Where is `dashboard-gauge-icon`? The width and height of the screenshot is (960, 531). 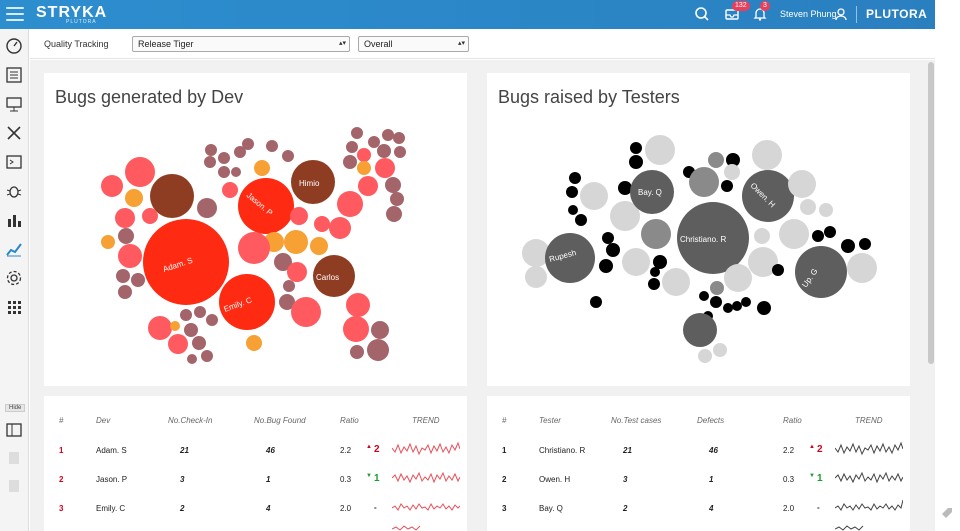
dashboard-gauge-icon is located at coordinates (14, 46).